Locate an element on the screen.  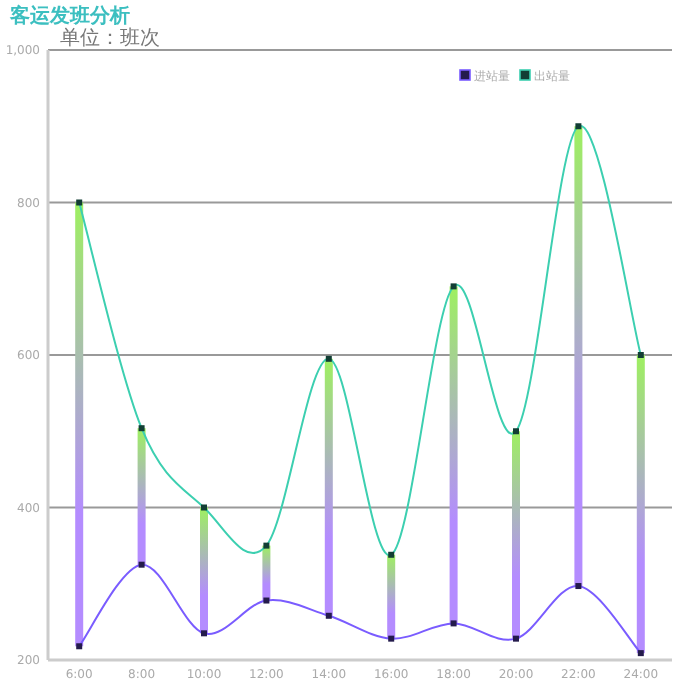
line-series is located at coordinates (360, 609).